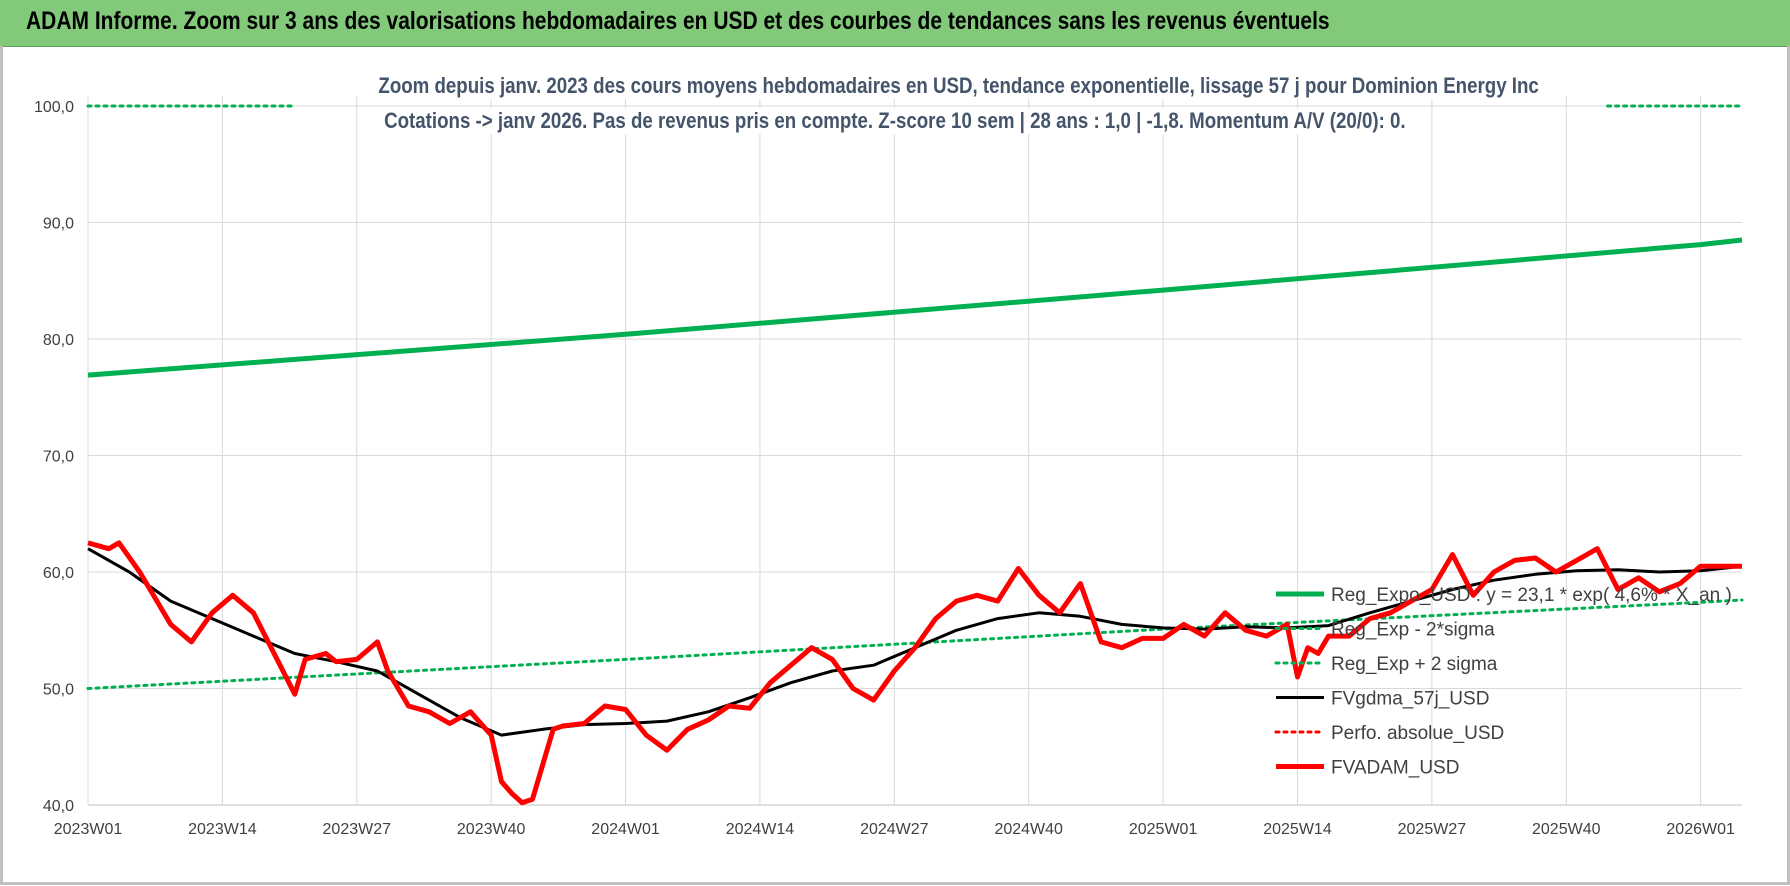  I want to click on x-tick-label: 2026W01, so click(1700, 829).